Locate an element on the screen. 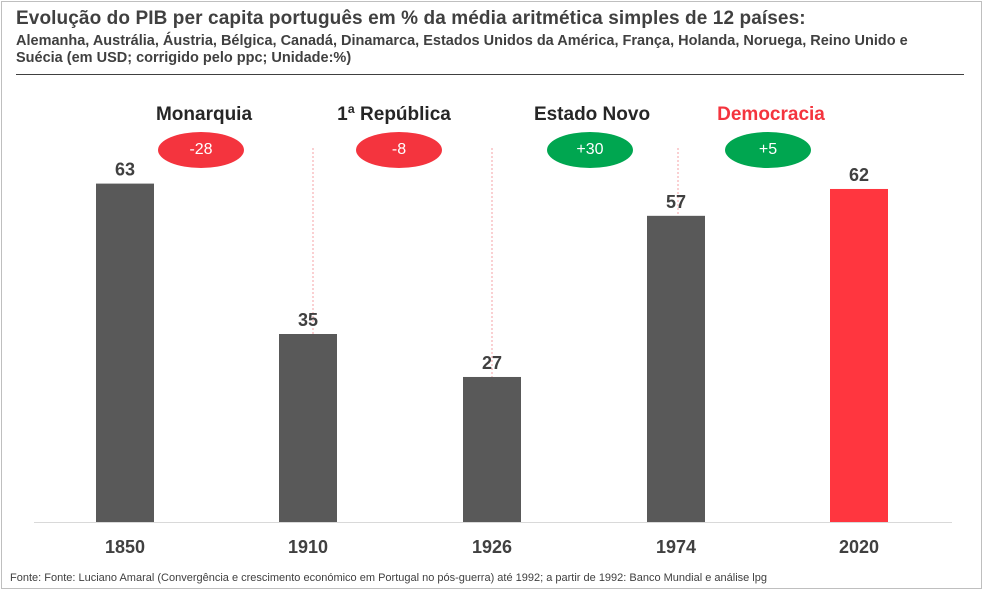 Image resolution: width=985 pixels, height=592 pixels. x-tick-label-2020: 2020 is located at coordinates (859, 547).